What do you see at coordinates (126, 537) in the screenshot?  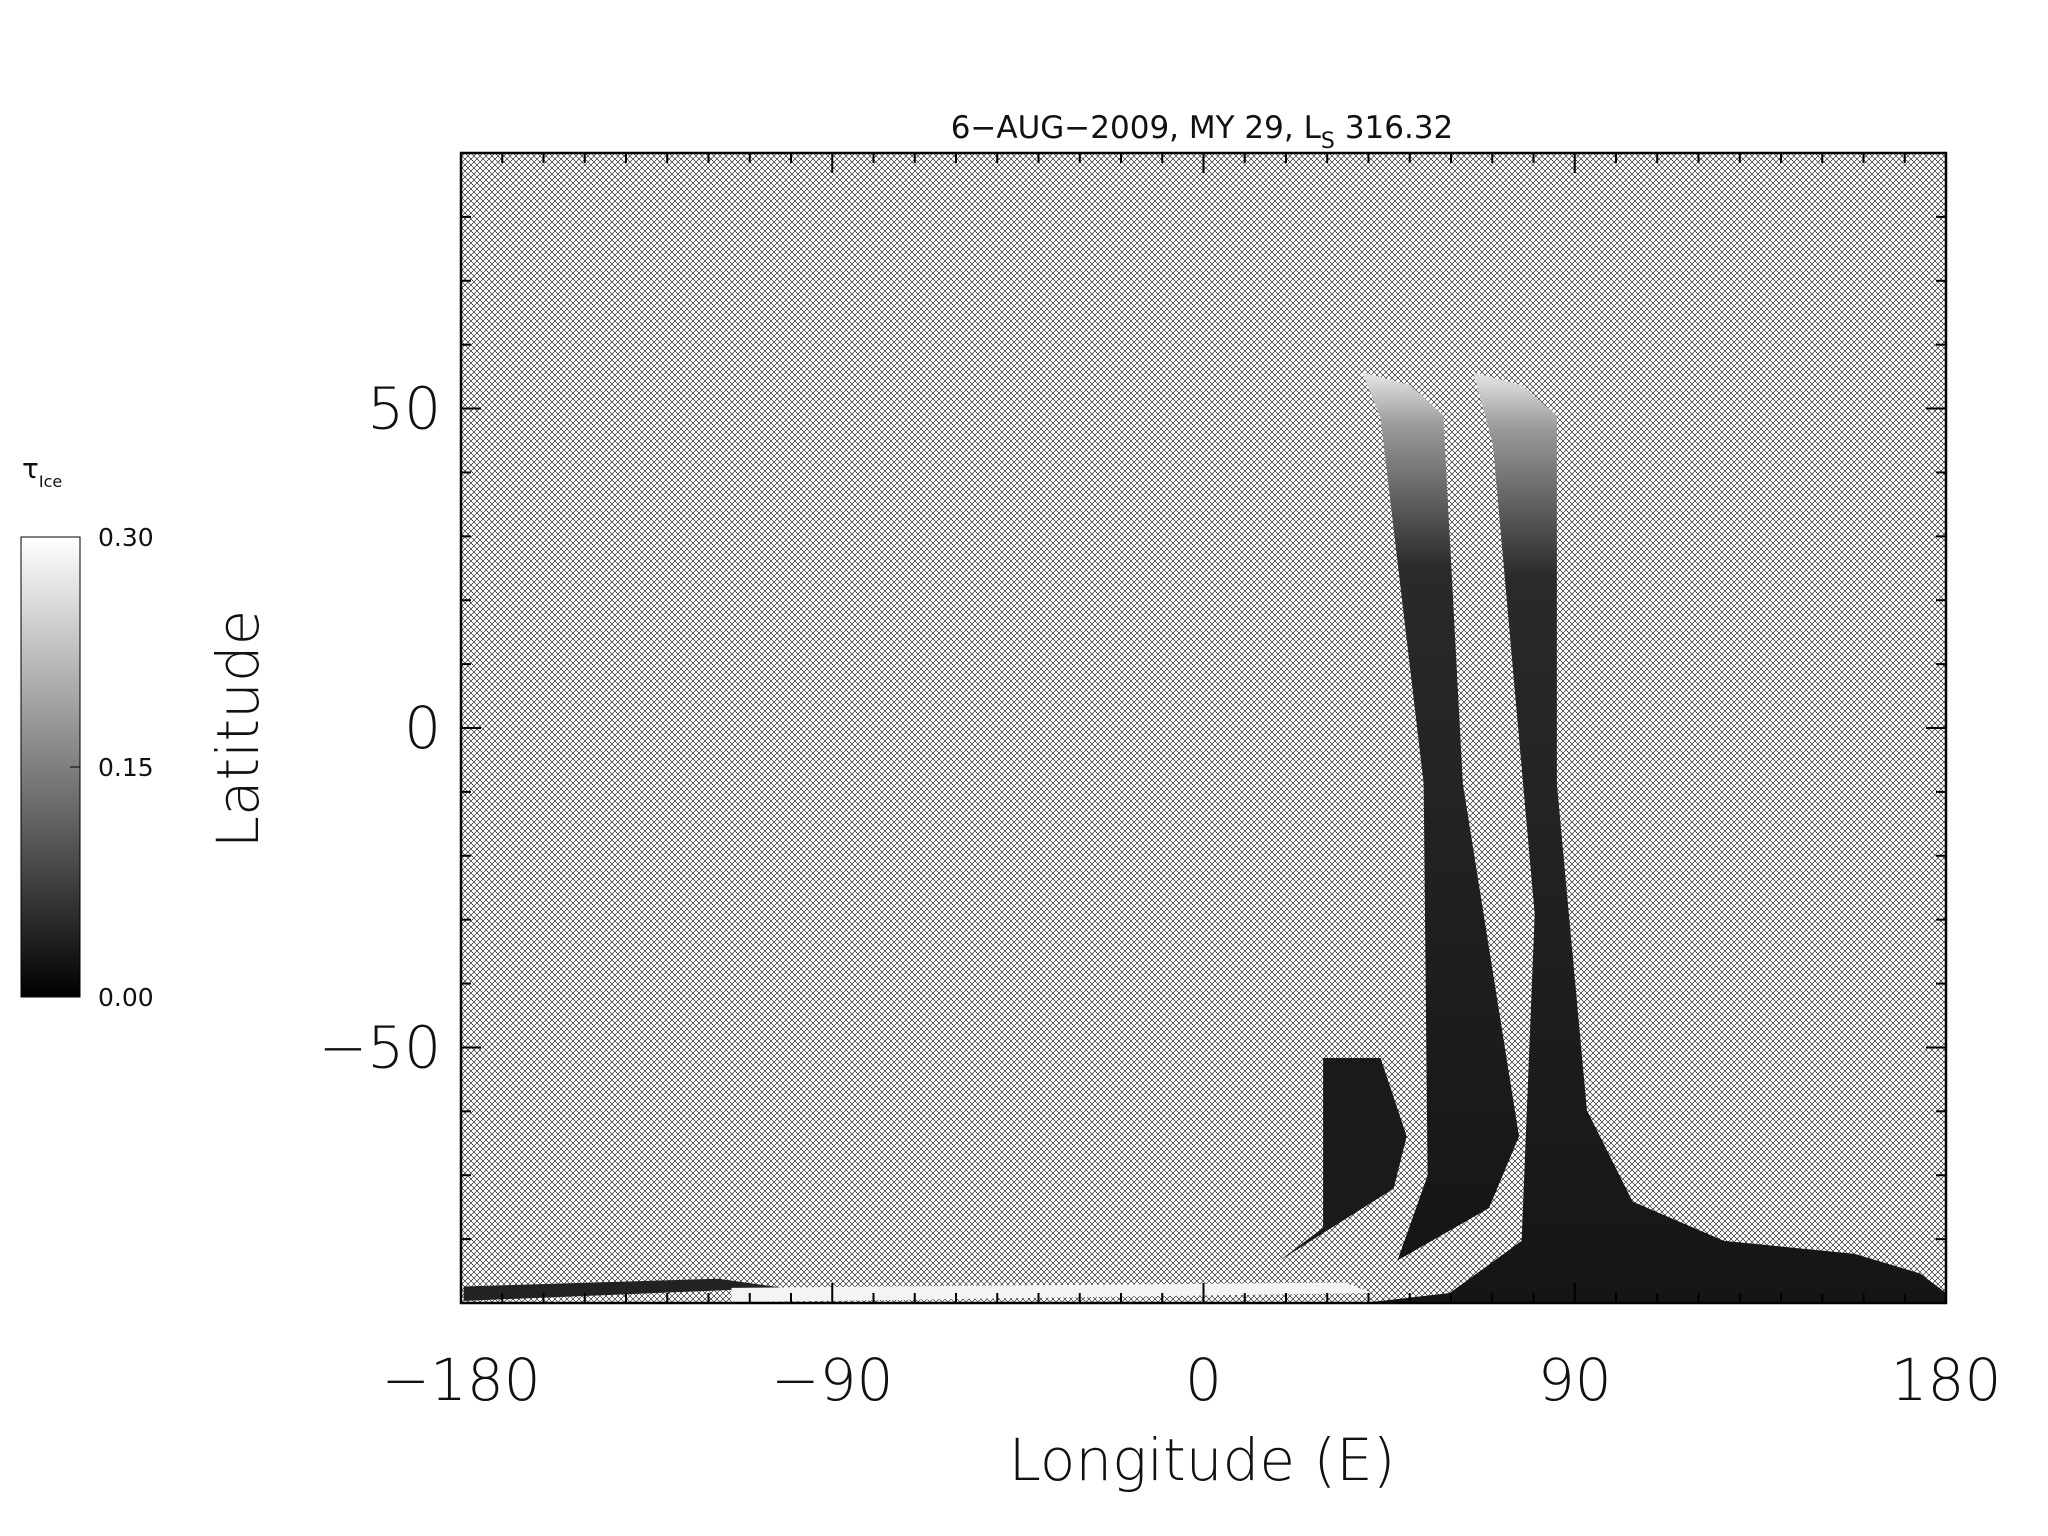 I see `colorbar-tick-label: 0.30` at bounding box center [126, 537].